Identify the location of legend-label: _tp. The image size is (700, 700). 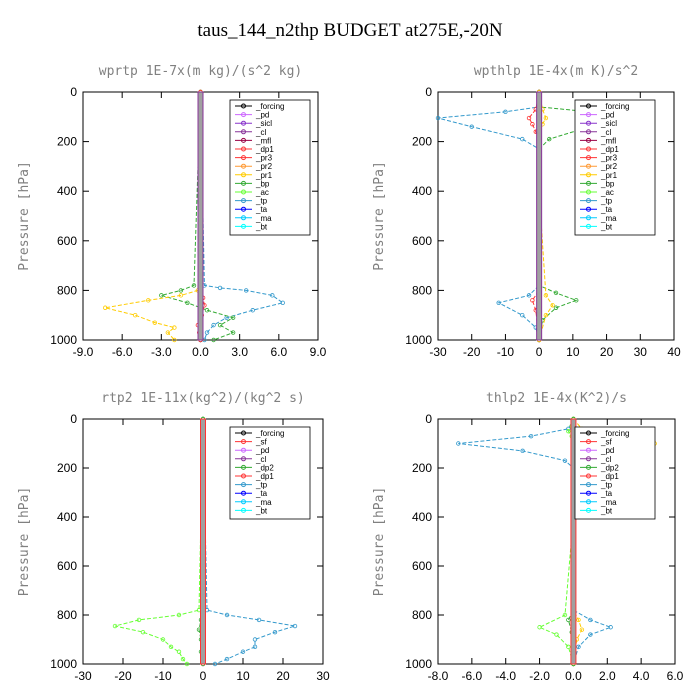
(606, 201).